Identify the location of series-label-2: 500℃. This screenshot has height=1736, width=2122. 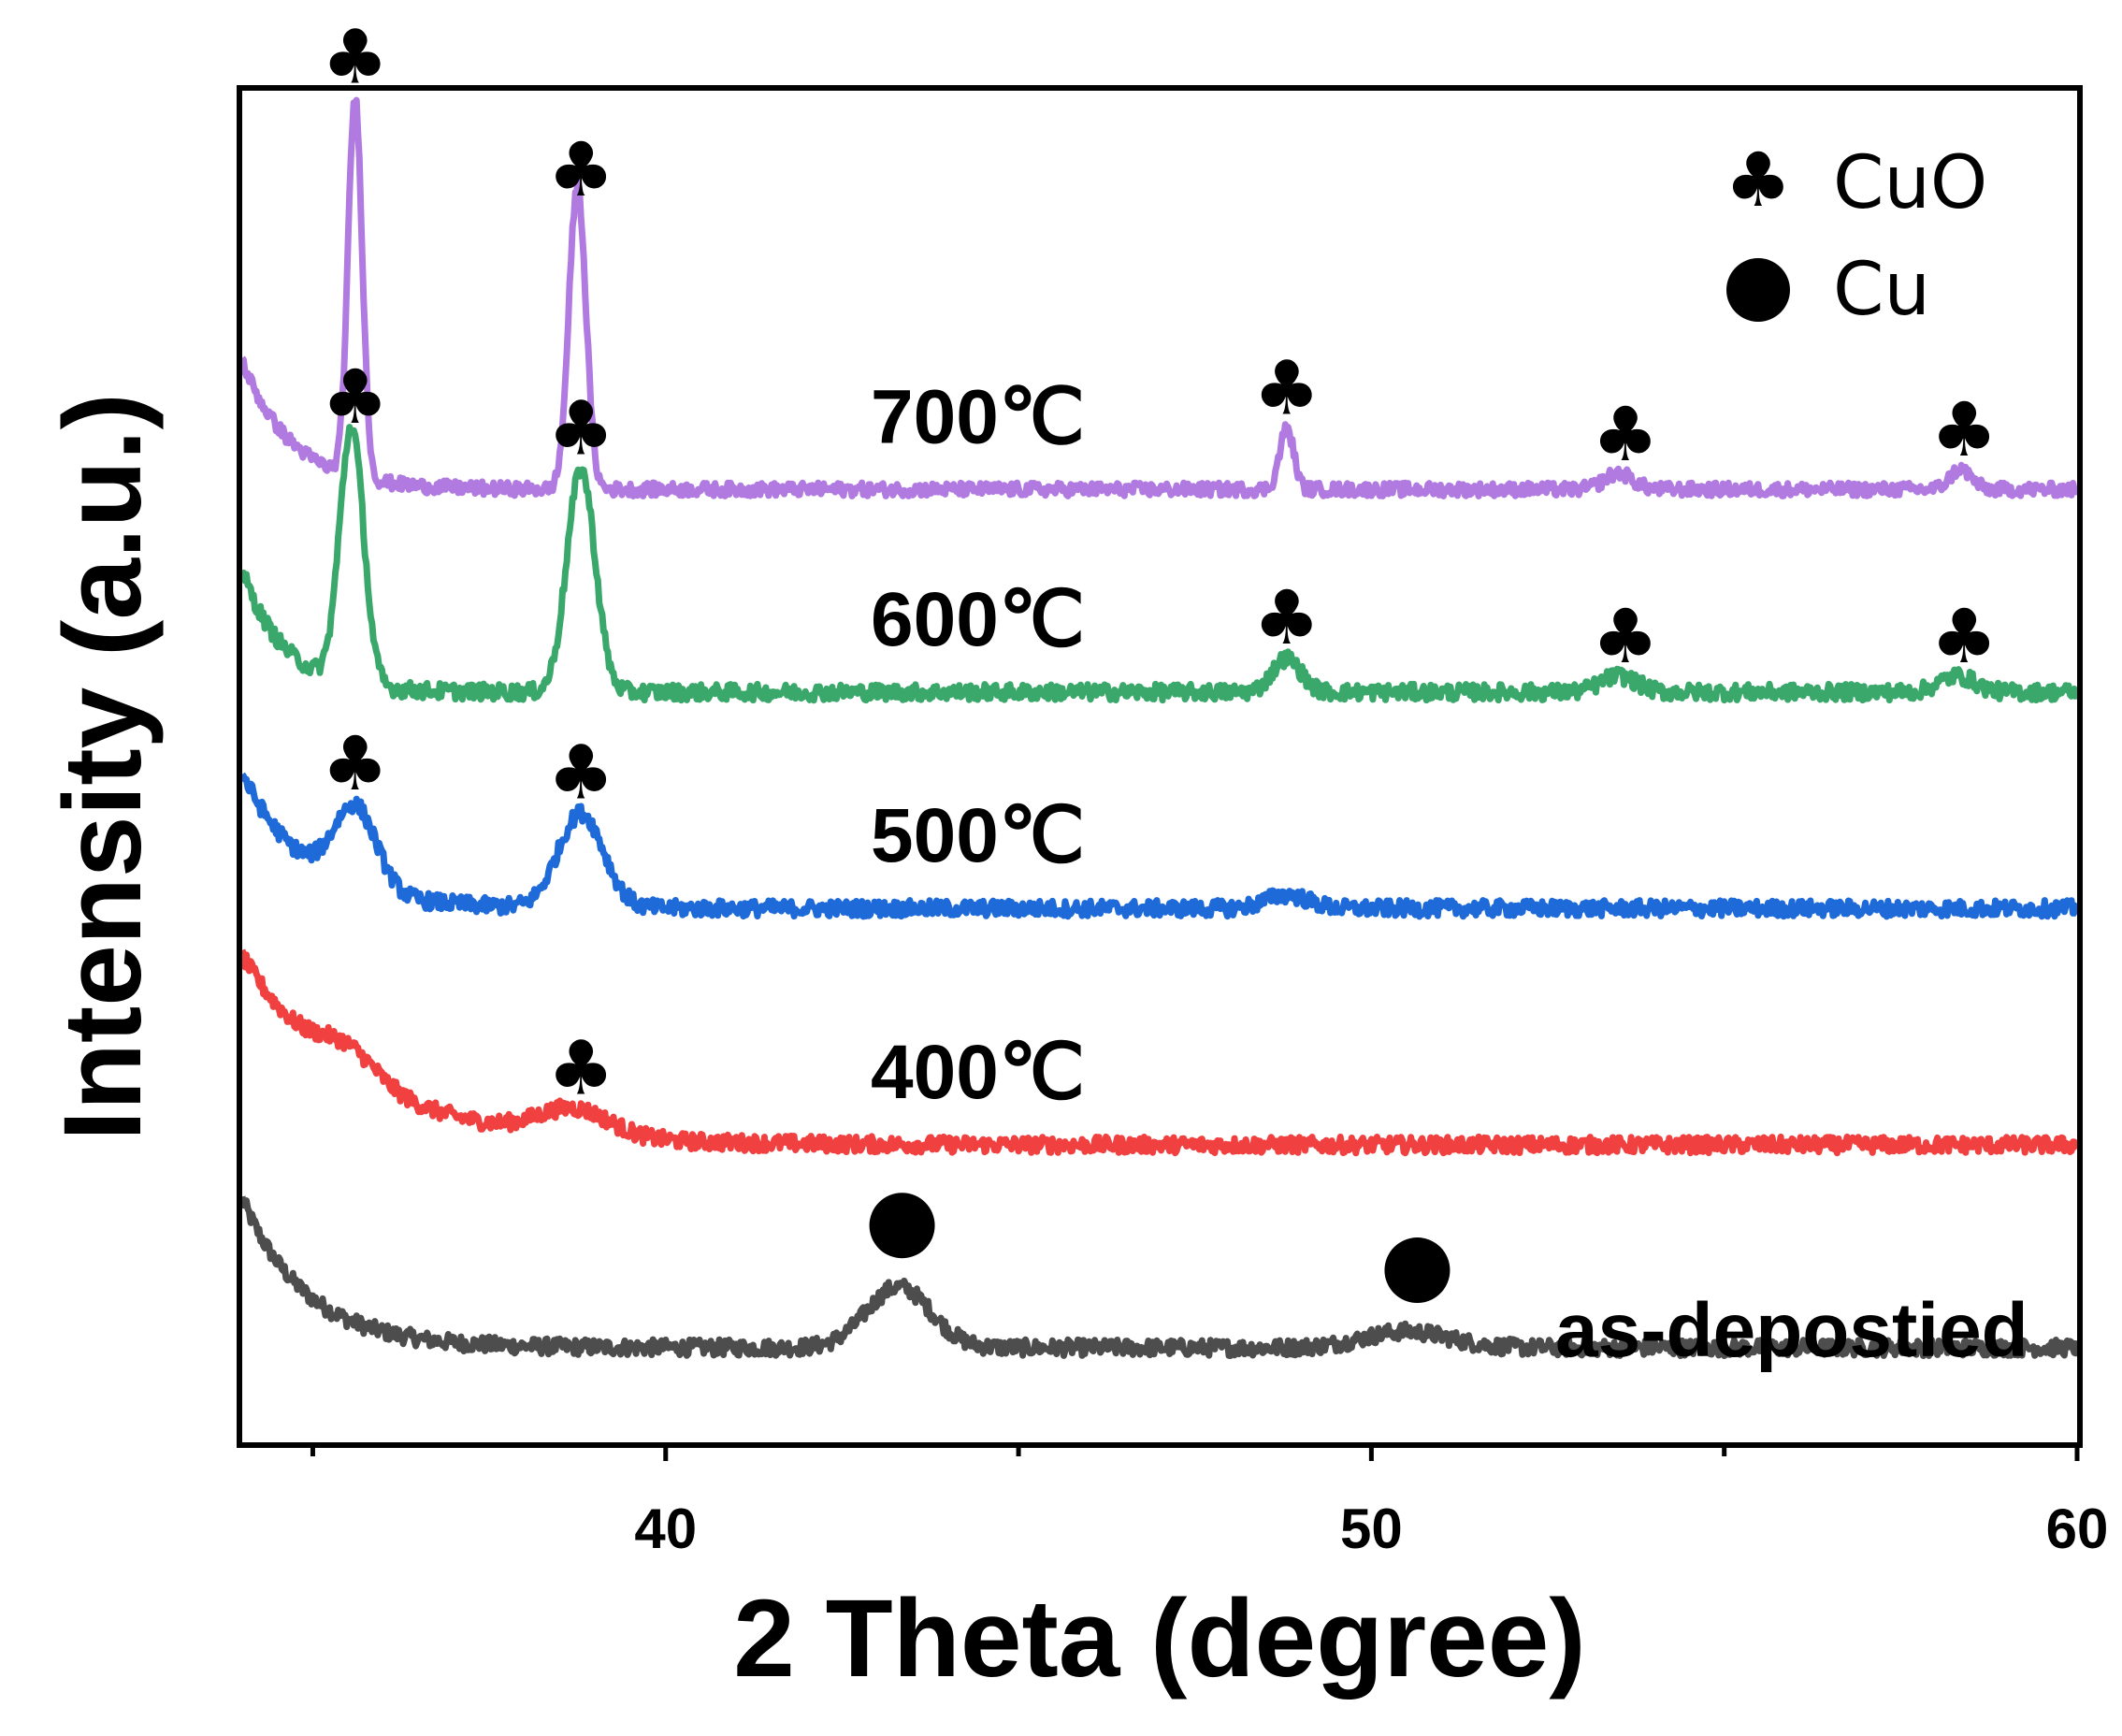
(978, 835).